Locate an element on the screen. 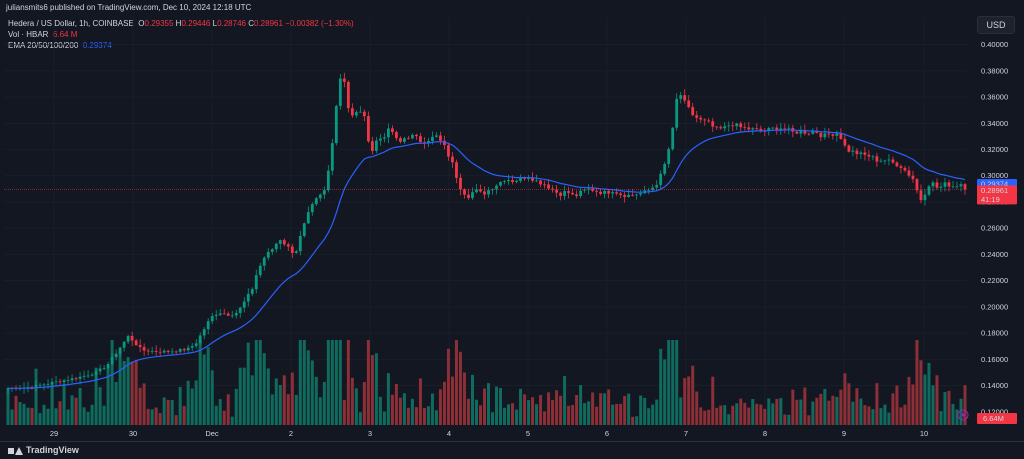 Image resolution: width=1024 pixels, height=459 pixels. volume-legend: Vol · HBAR 6.64 M is located at coordinates (42, 34).